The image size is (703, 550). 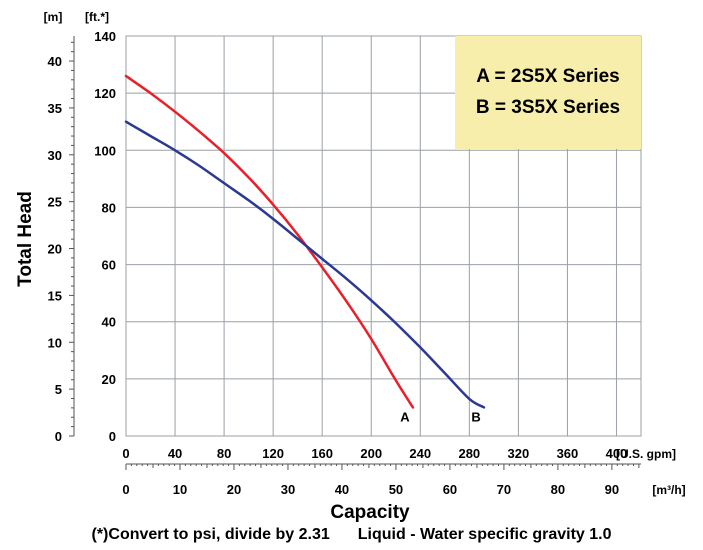 I want to click on series-label-b: B, so click(x=475, y=416).